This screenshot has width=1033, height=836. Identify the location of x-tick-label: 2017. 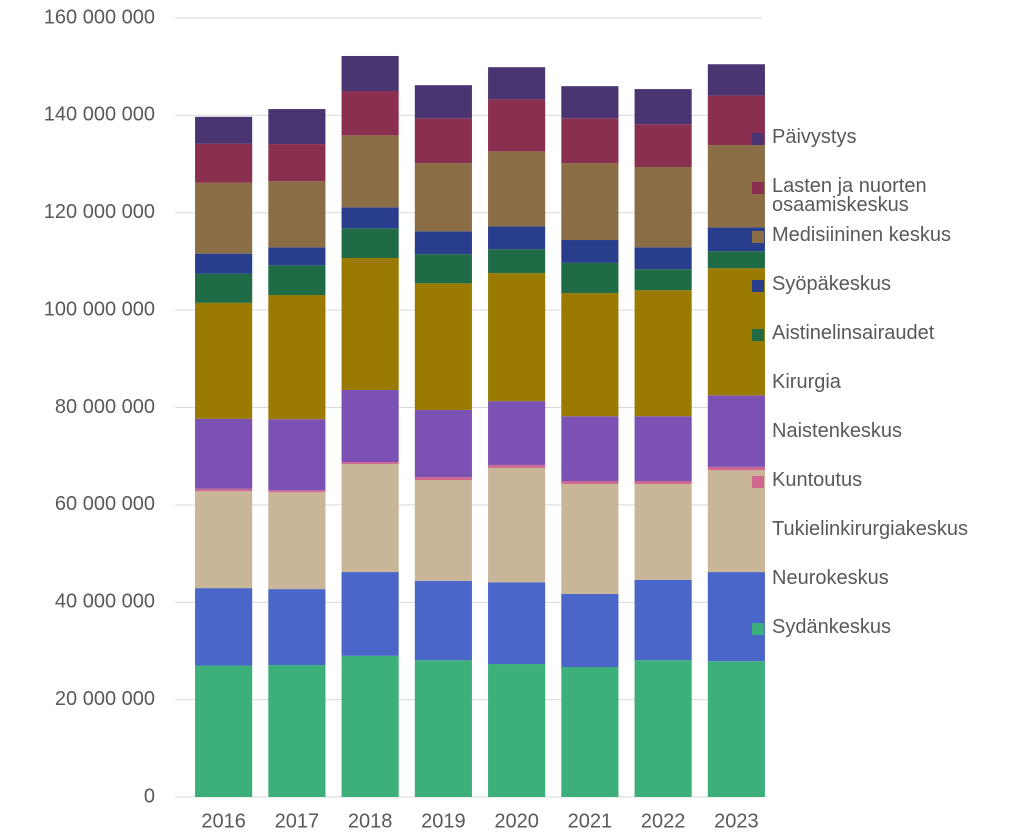
(297, 821).